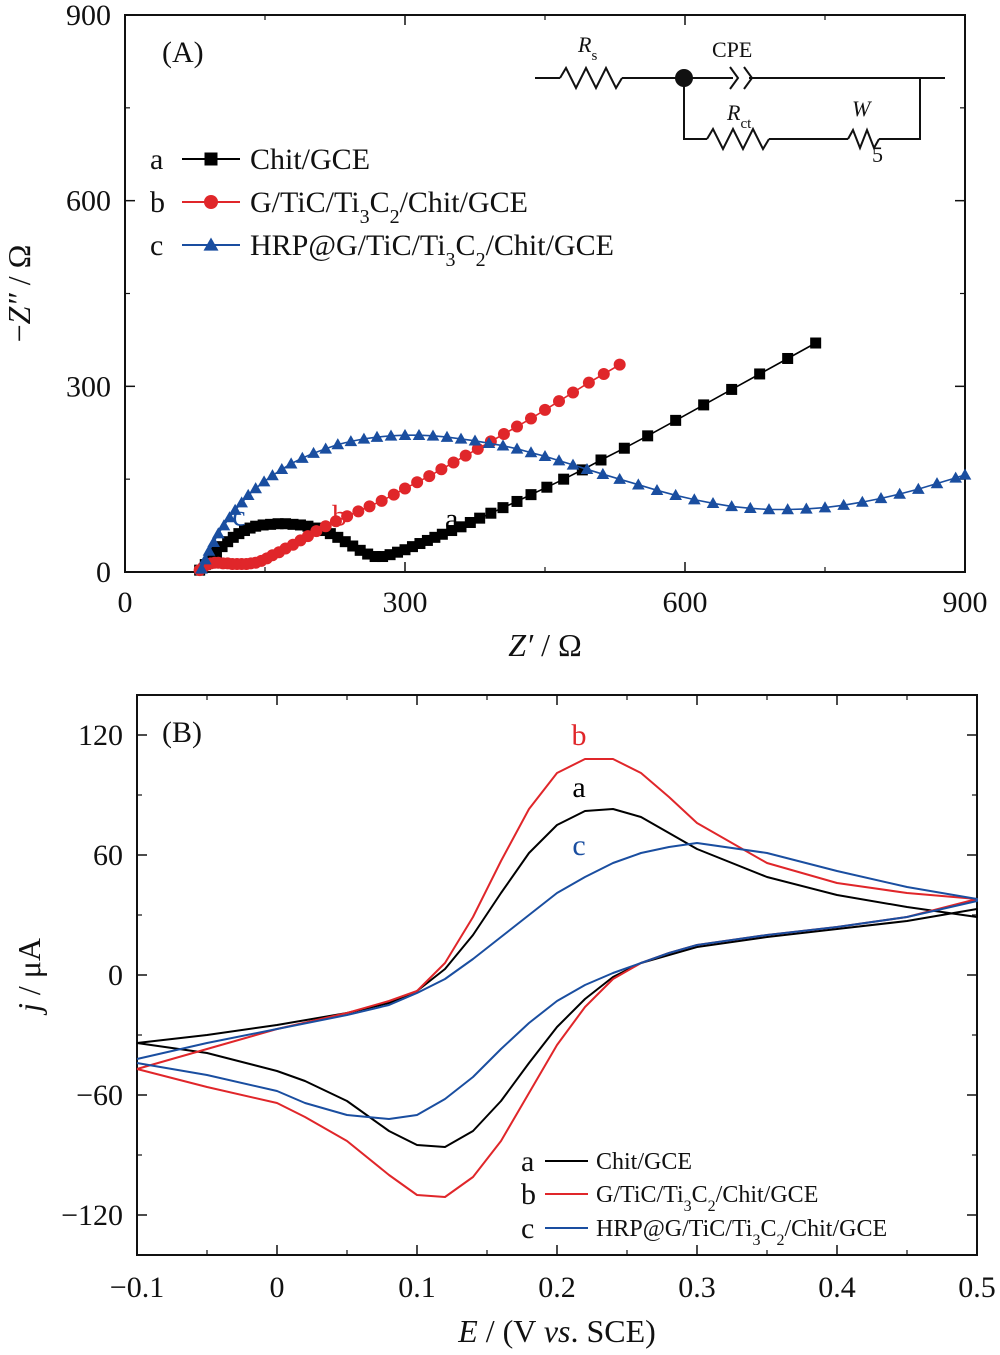 Image resolution: width=1000 pixels, height=1355 pixels. What do you see at coordinates (739, 116) in the screenshot?
I see `circuit-label-rct: Rct` at bounding box center [739, 116].